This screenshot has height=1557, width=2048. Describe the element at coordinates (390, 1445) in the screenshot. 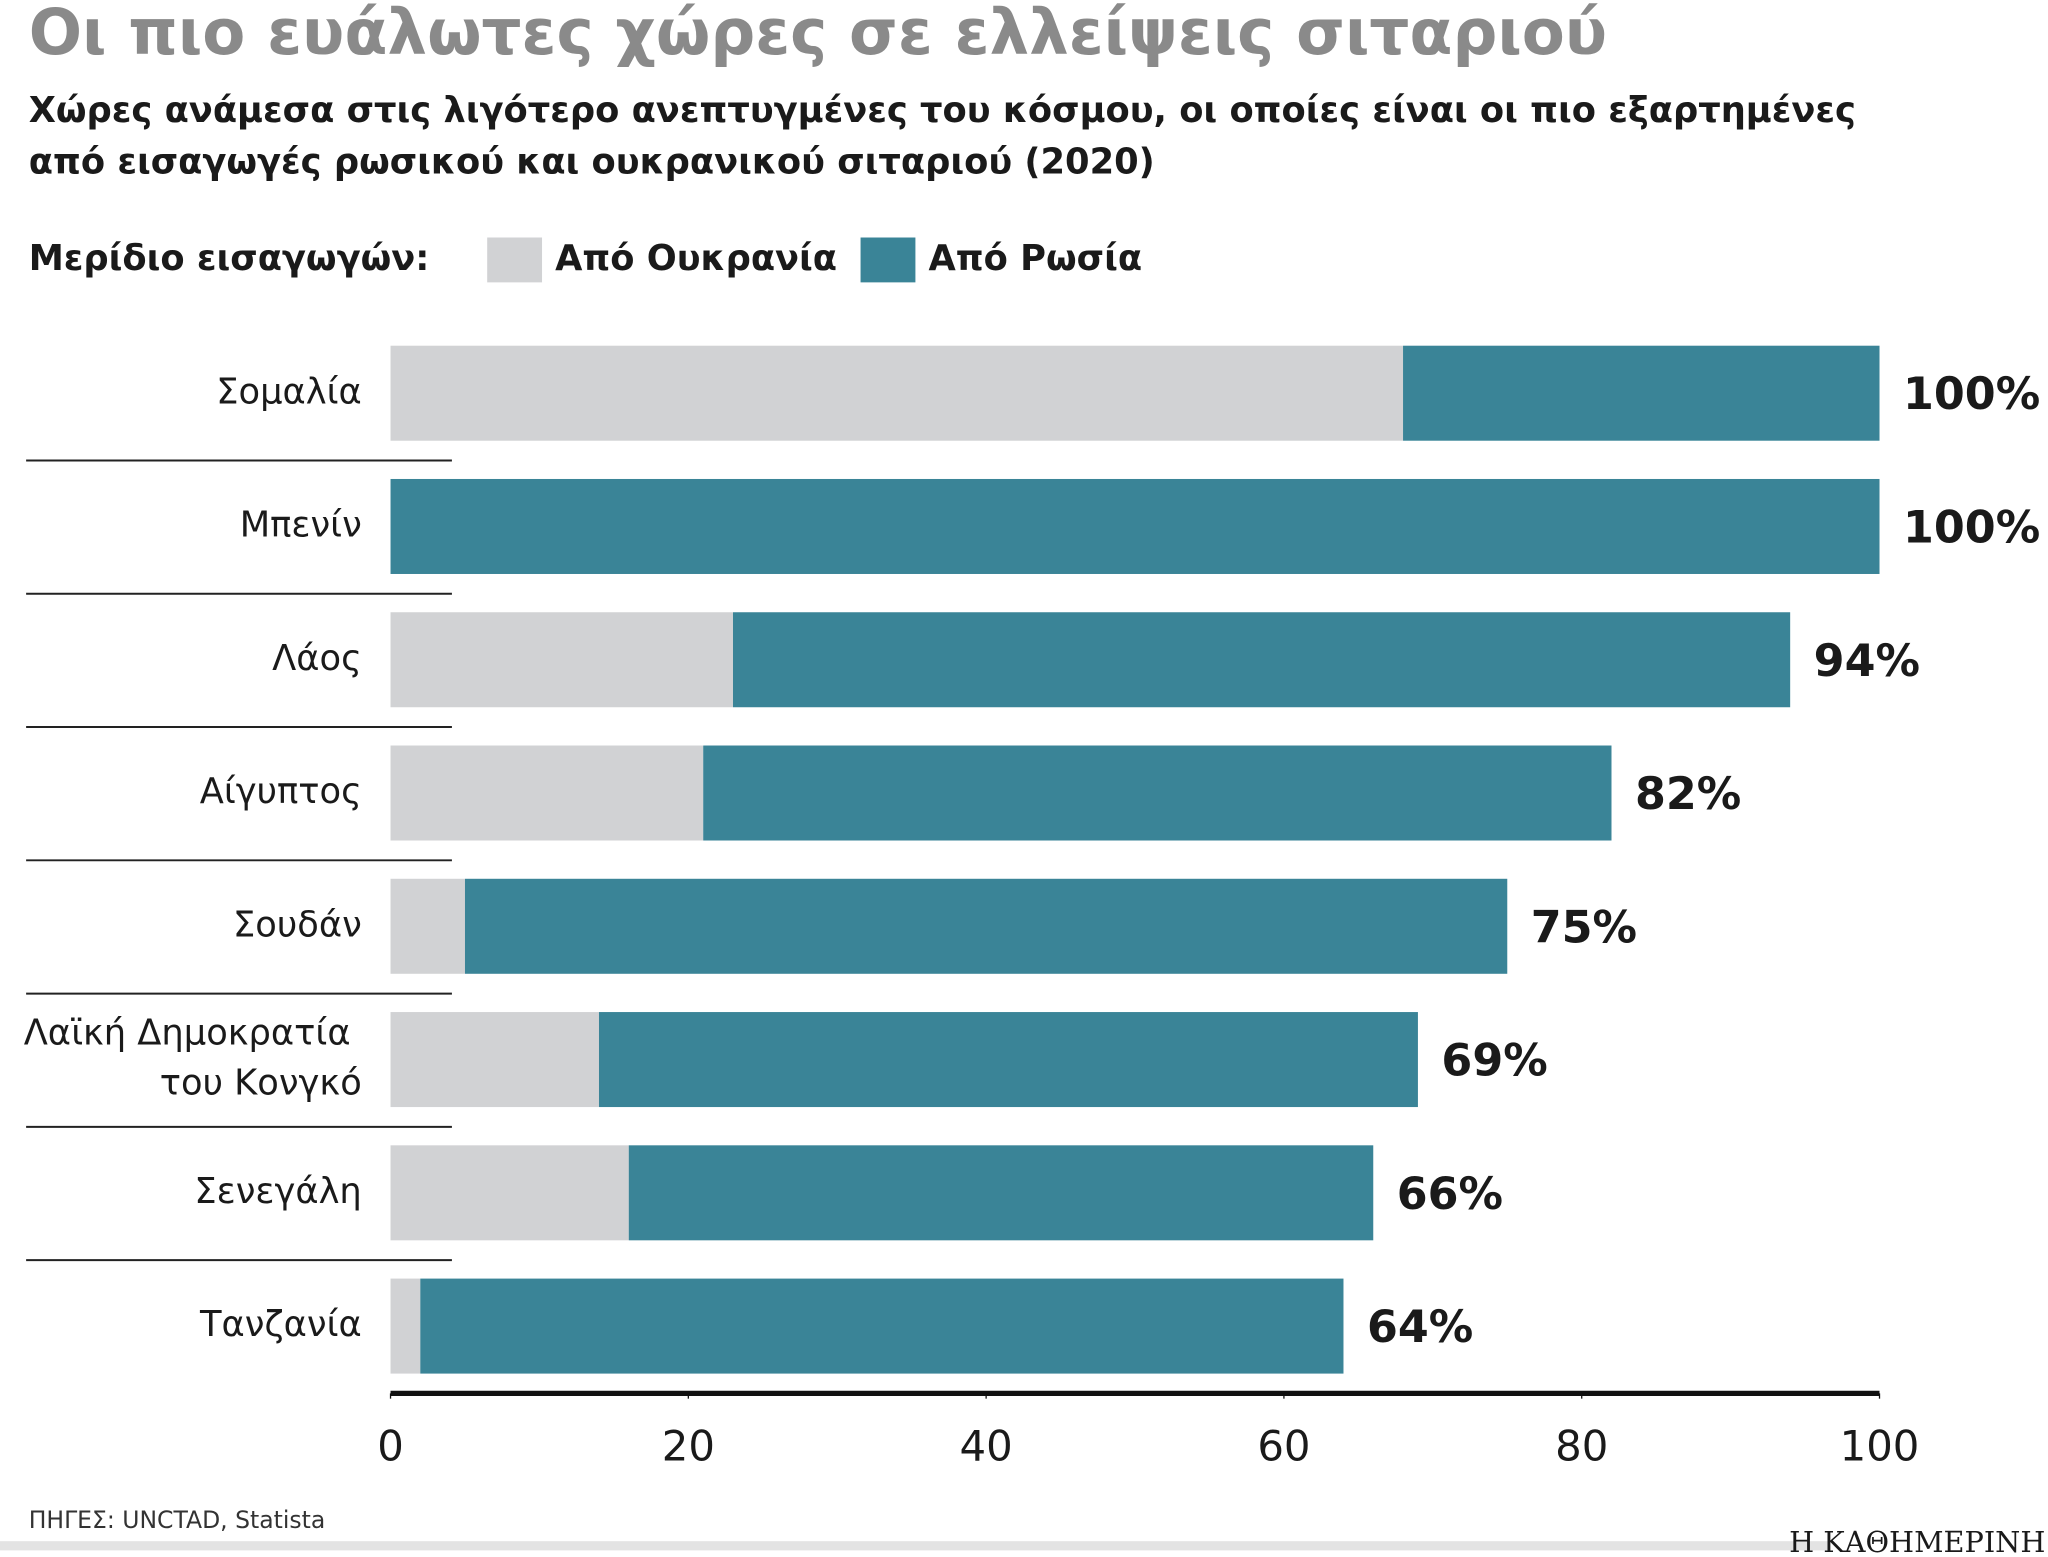

I see `x-tick-label: 0` at that location.